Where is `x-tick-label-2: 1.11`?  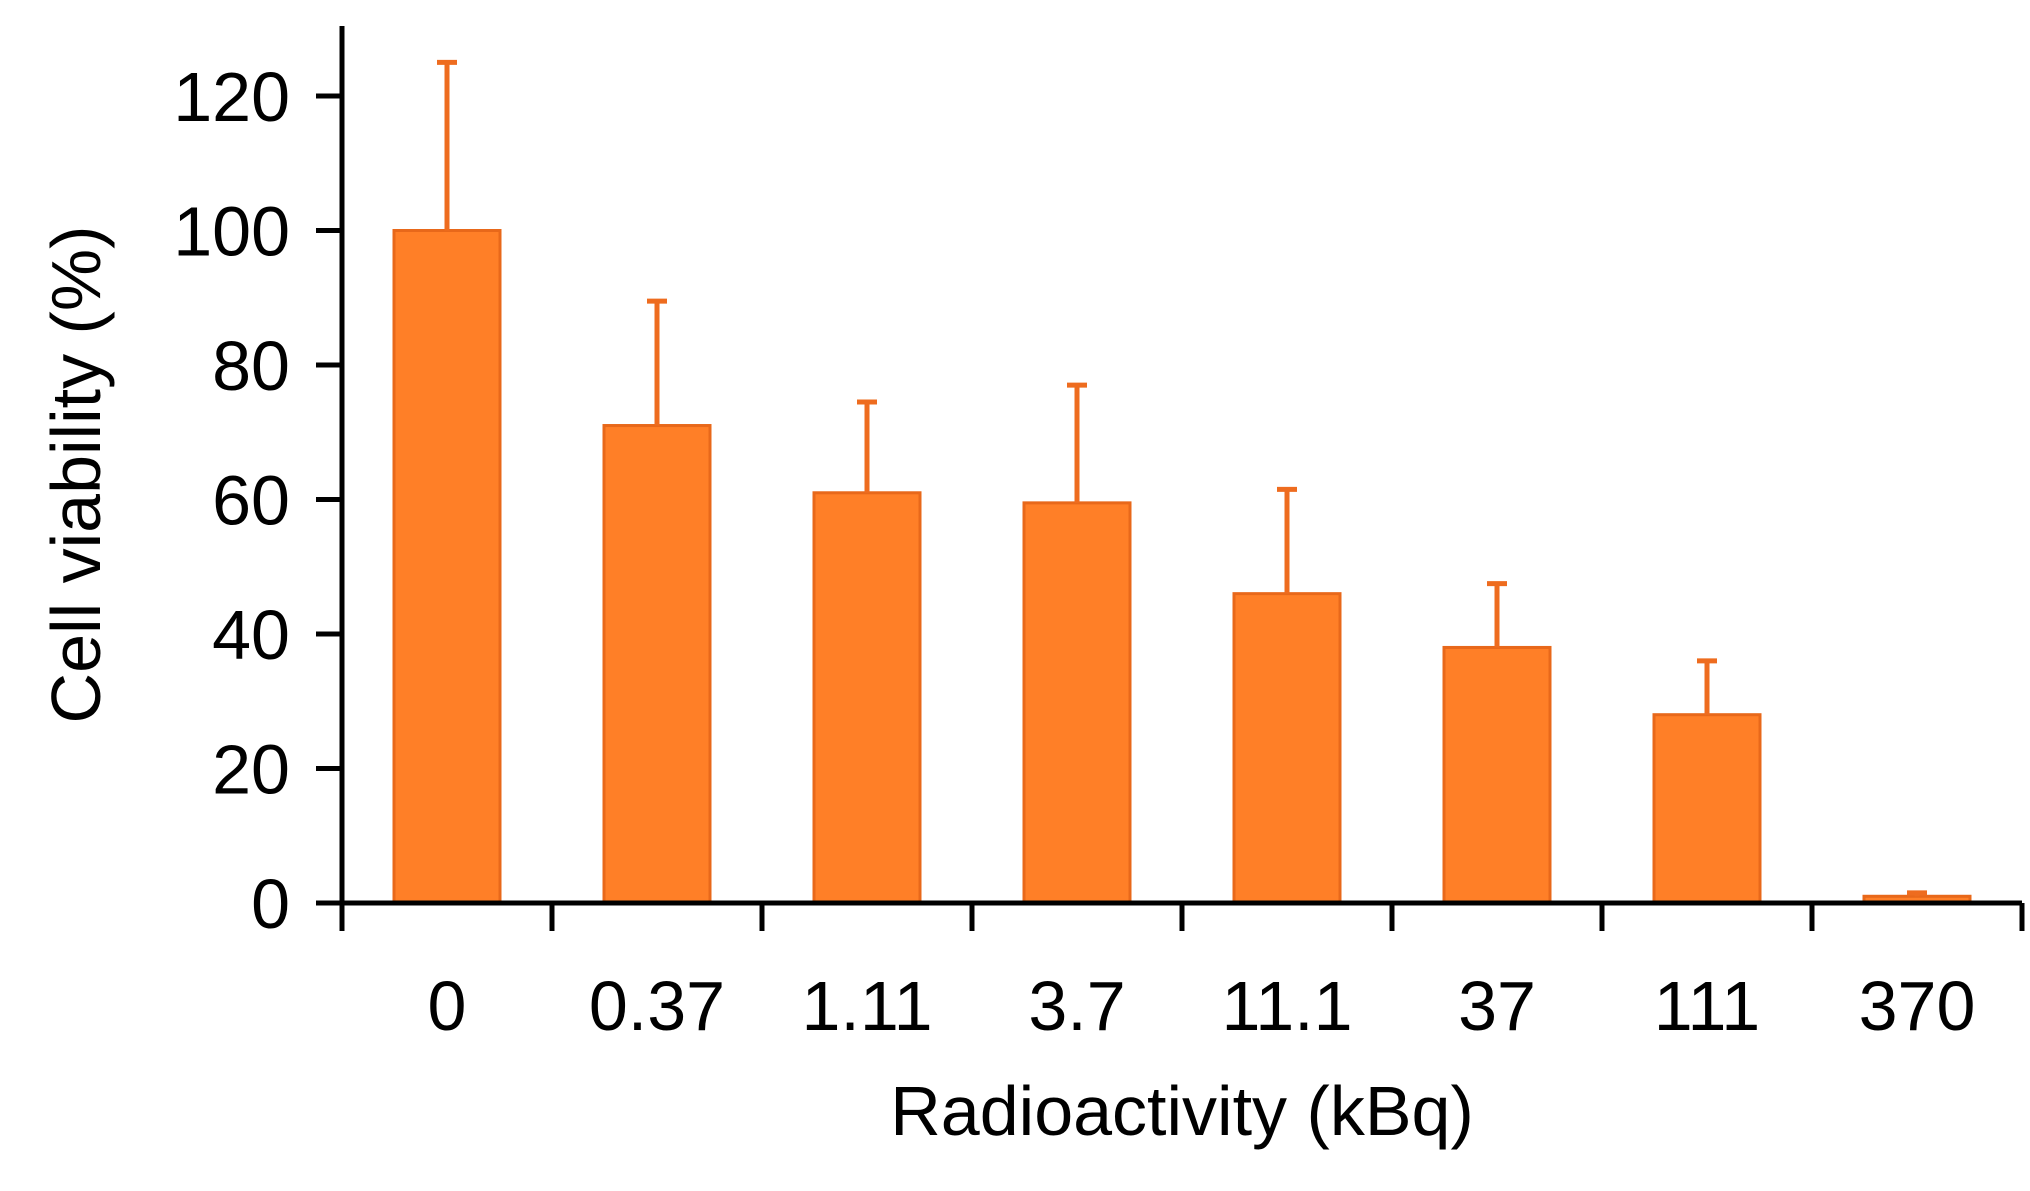
x-tick-label-2: 1.11 is located at coordinates (866, 1006).